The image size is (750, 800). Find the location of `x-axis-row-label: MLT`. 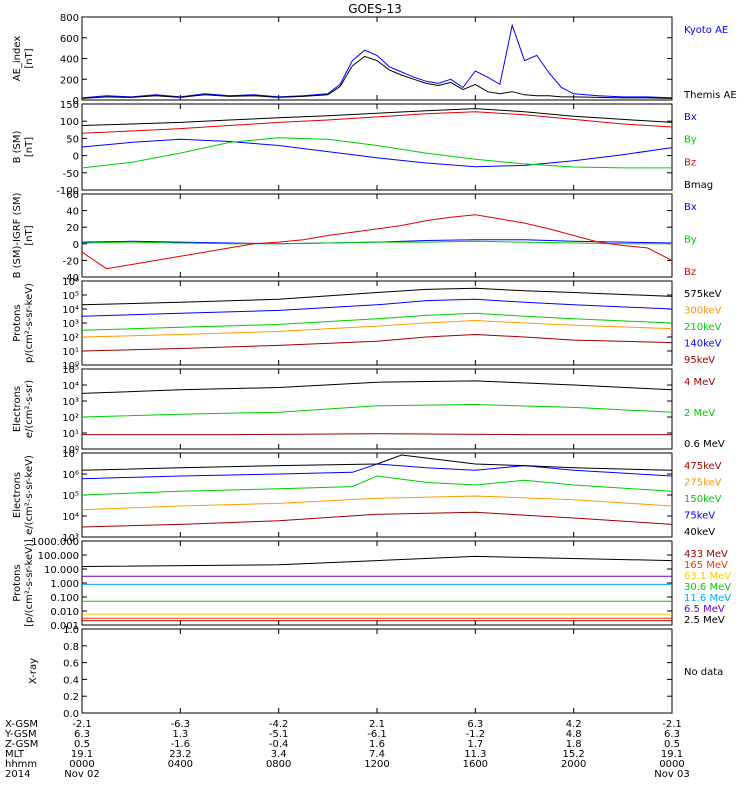

x-axis-row-label: MLT is located at coordinates (15, 754).